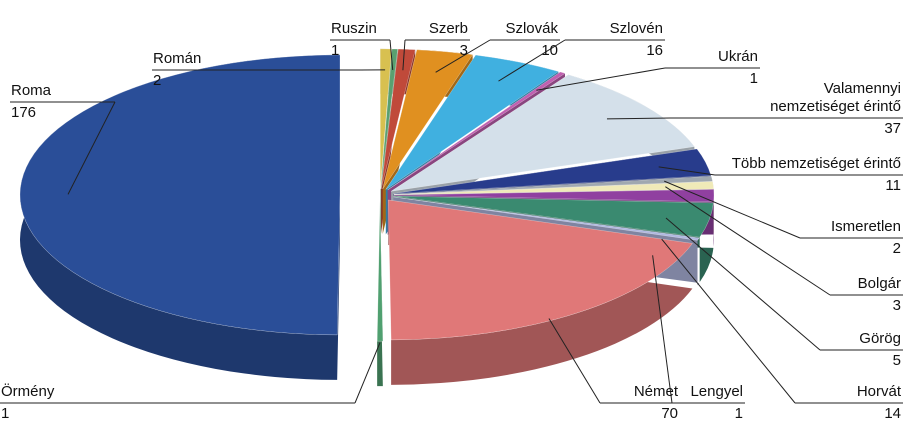 This screenshot has width=903, height=424. Describe the element at coordinates (835, 97) in the screenshot. I see `category-label: Valamennyi nemzetiséget érintő` at that location.